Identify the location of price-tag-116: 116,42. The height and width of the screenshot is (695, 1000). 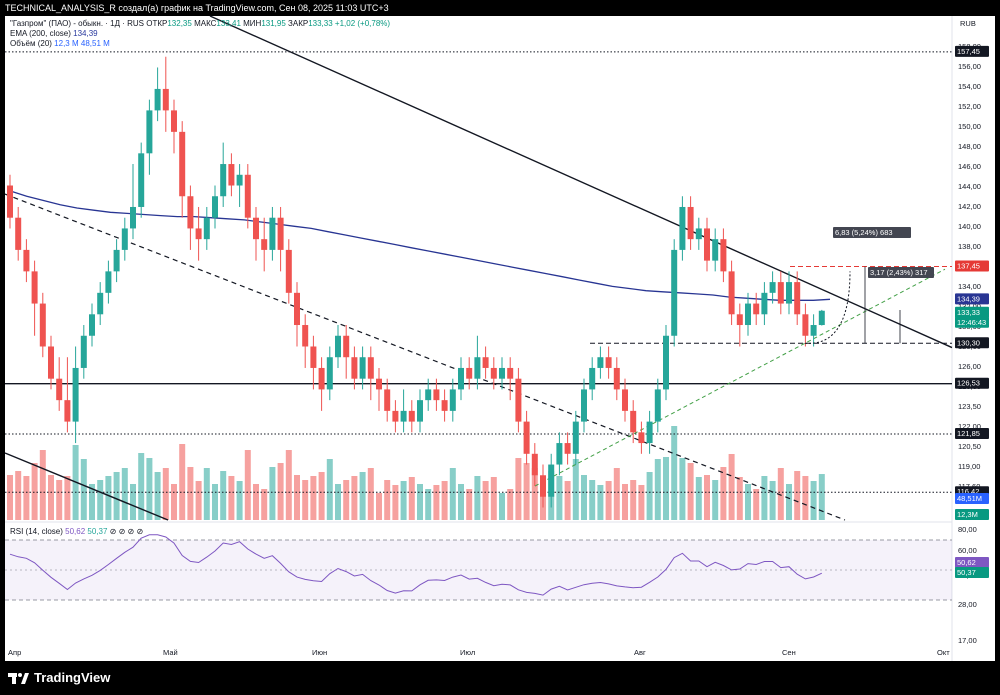
(968, 491).